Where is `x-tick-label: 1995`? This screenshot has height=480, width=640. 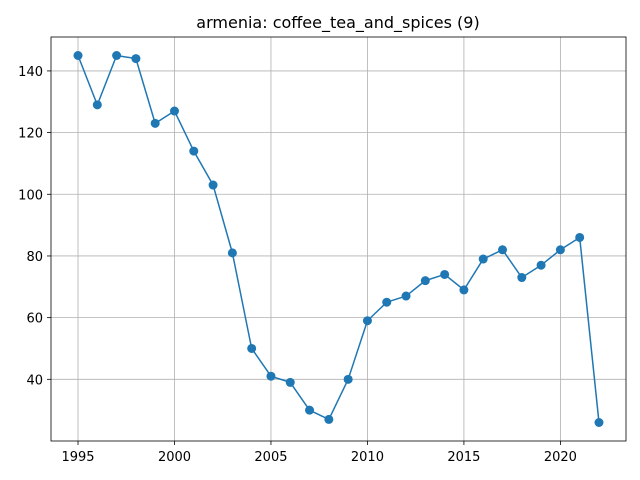
x-tick-label: 1995 is located at coordinates (77, 457).